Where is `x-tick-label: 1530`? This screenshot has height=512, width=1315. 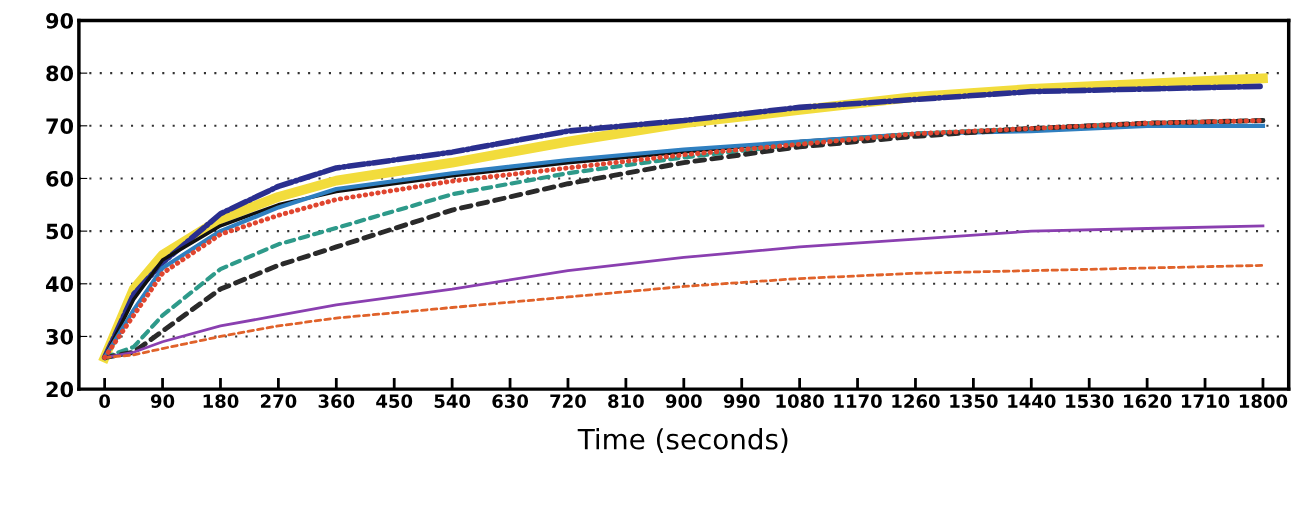 x-tick-label: 1530 is located at coordinates (1090, 401).